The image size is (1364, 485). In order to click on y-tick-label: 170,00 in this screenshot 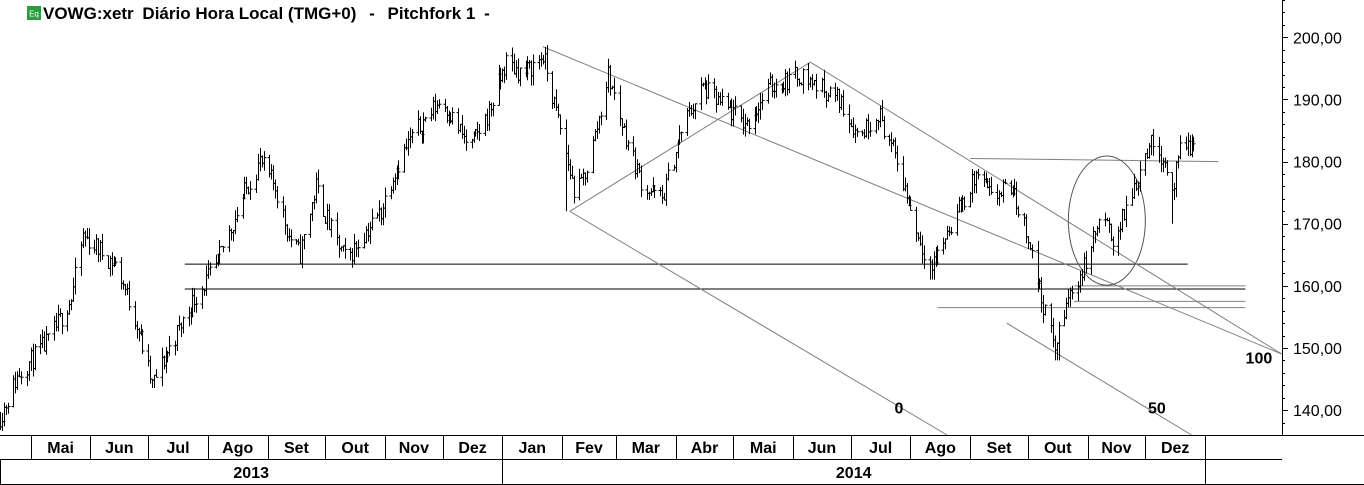, I will do `click(1317, 225)`.